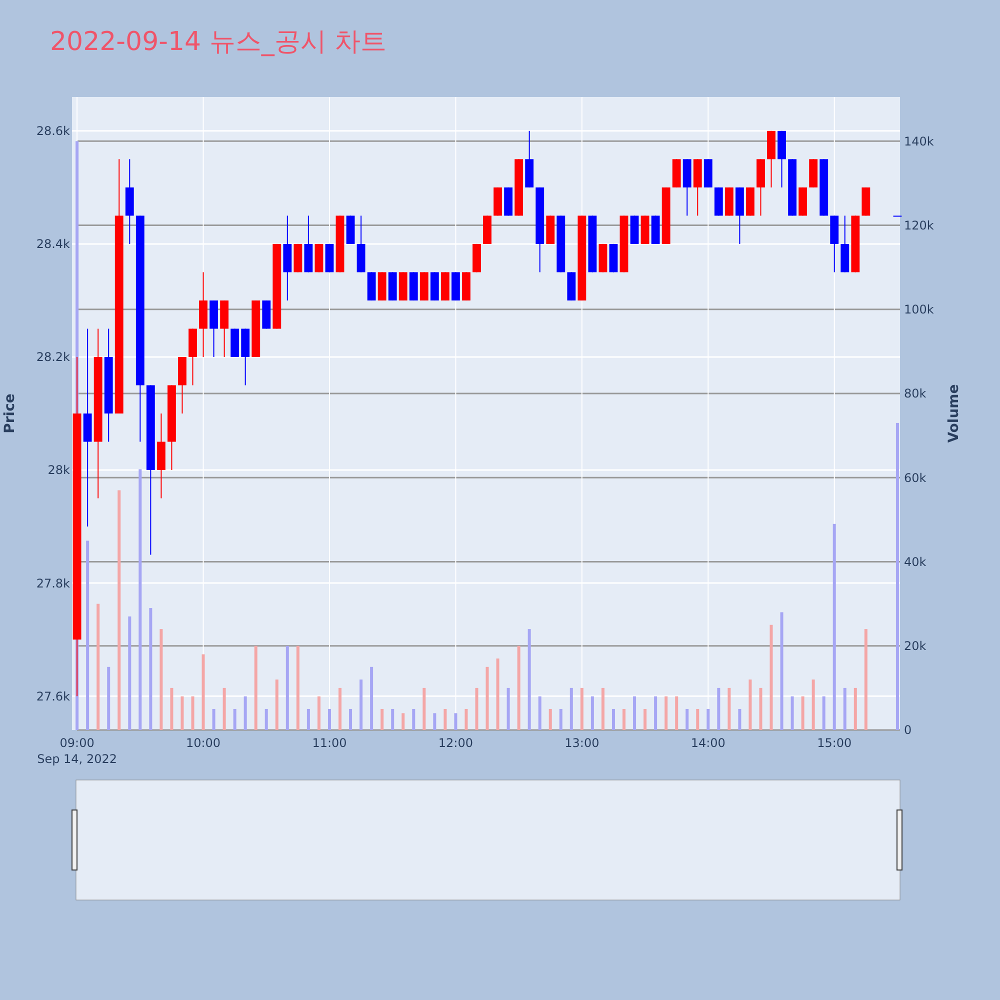  I want to click on x-tick-label: 12:00, so click(456, 743).